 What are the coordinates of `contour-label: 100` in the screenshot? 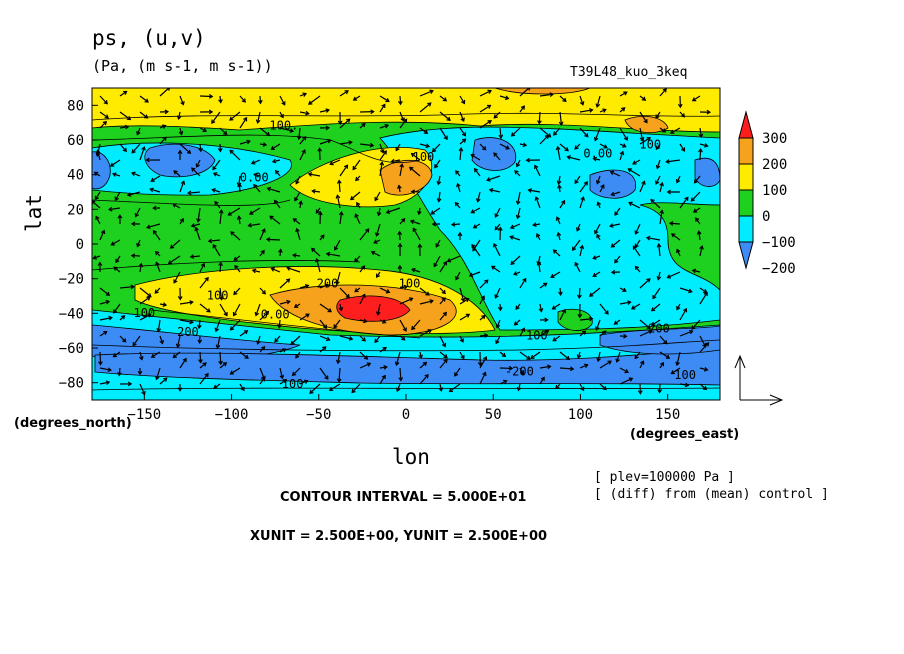 It's located at (218, 295).